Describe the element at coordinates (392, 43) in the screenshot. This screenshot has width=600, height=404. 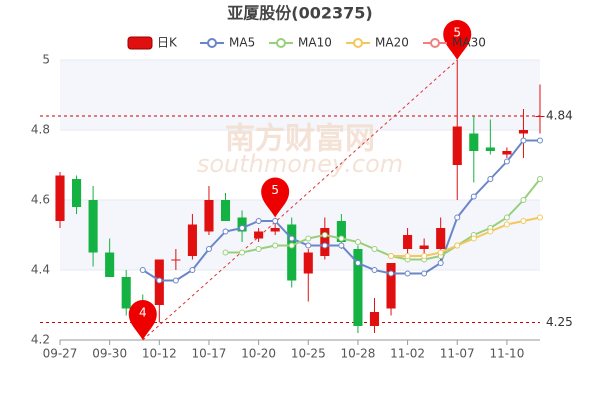
I see `legend-label: MA20` at that location.